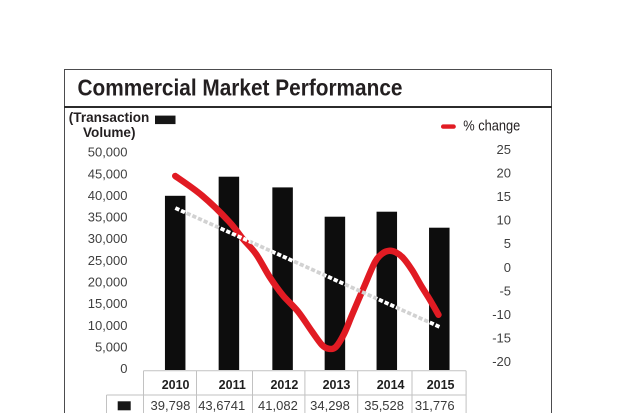  I want to click on svg-text: 10,000, so click(108, 325).